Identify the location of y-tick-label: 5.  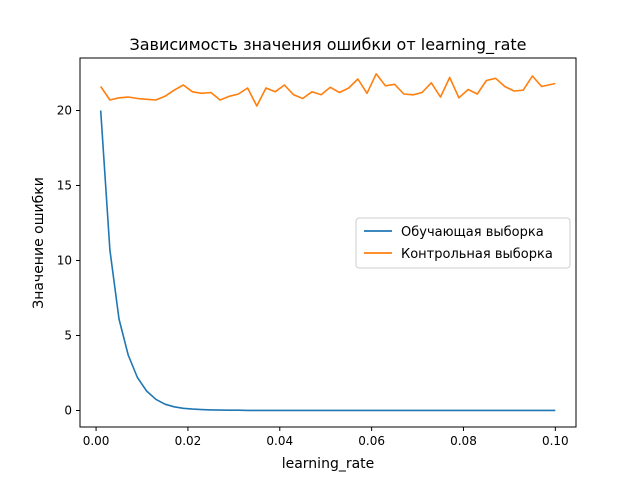
(68, 336).